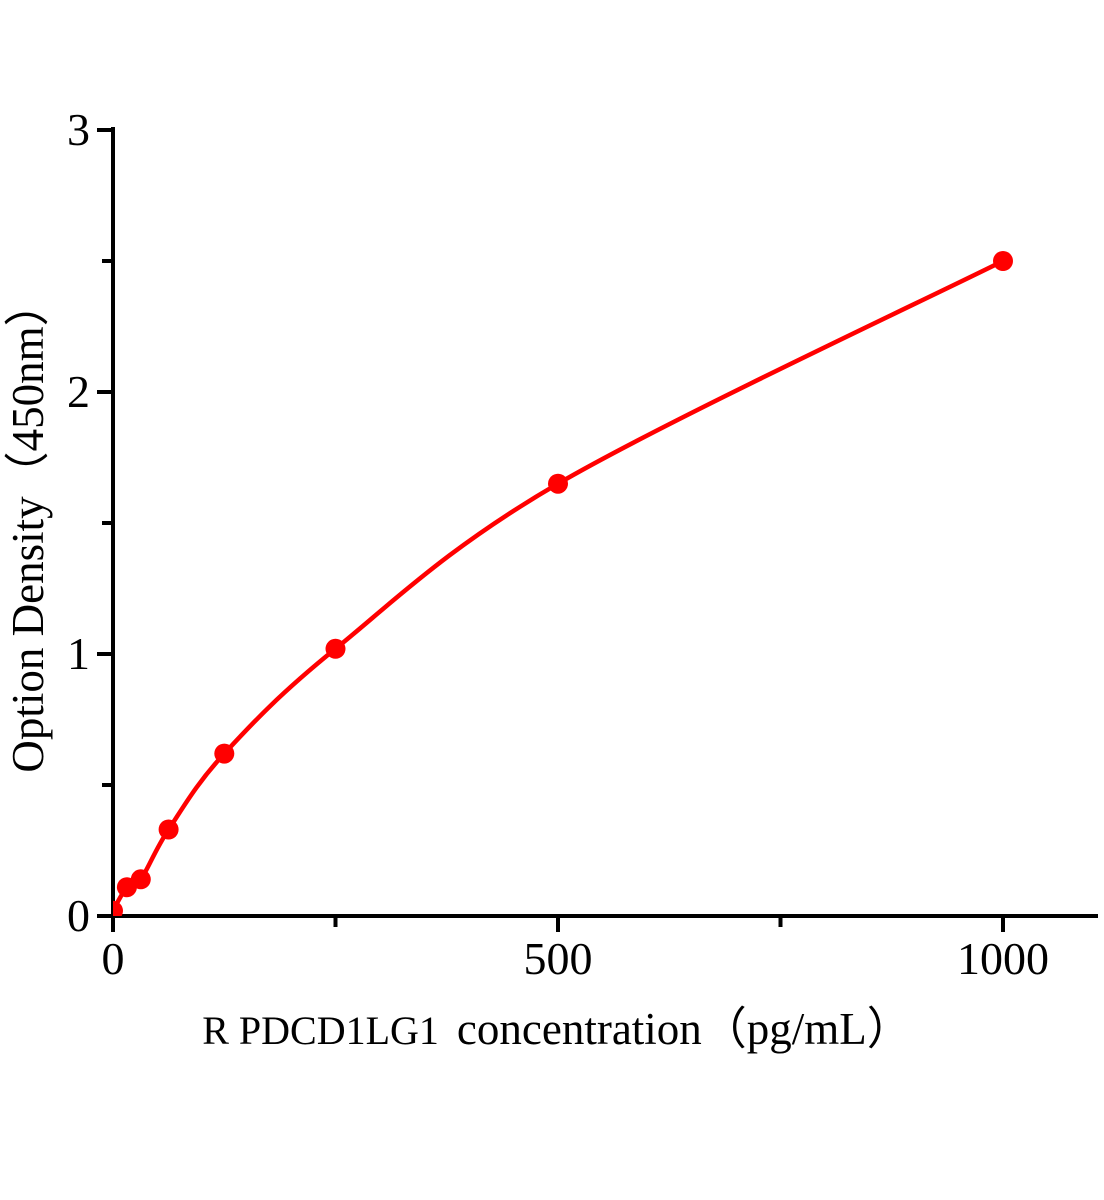  Describe the element at coordinates (78, 915) in the screenshot. I see `y-tick-label: 0` at that location.